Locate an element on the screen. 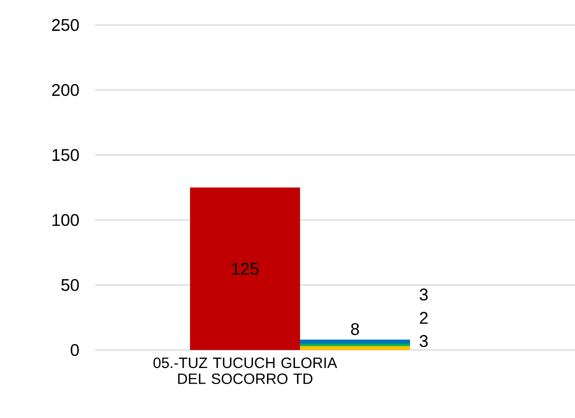  x-tick-label: 05.-TUZ TUCUCH GLORIA DEL SOCORRO TD is located at coordinates (245, 371).